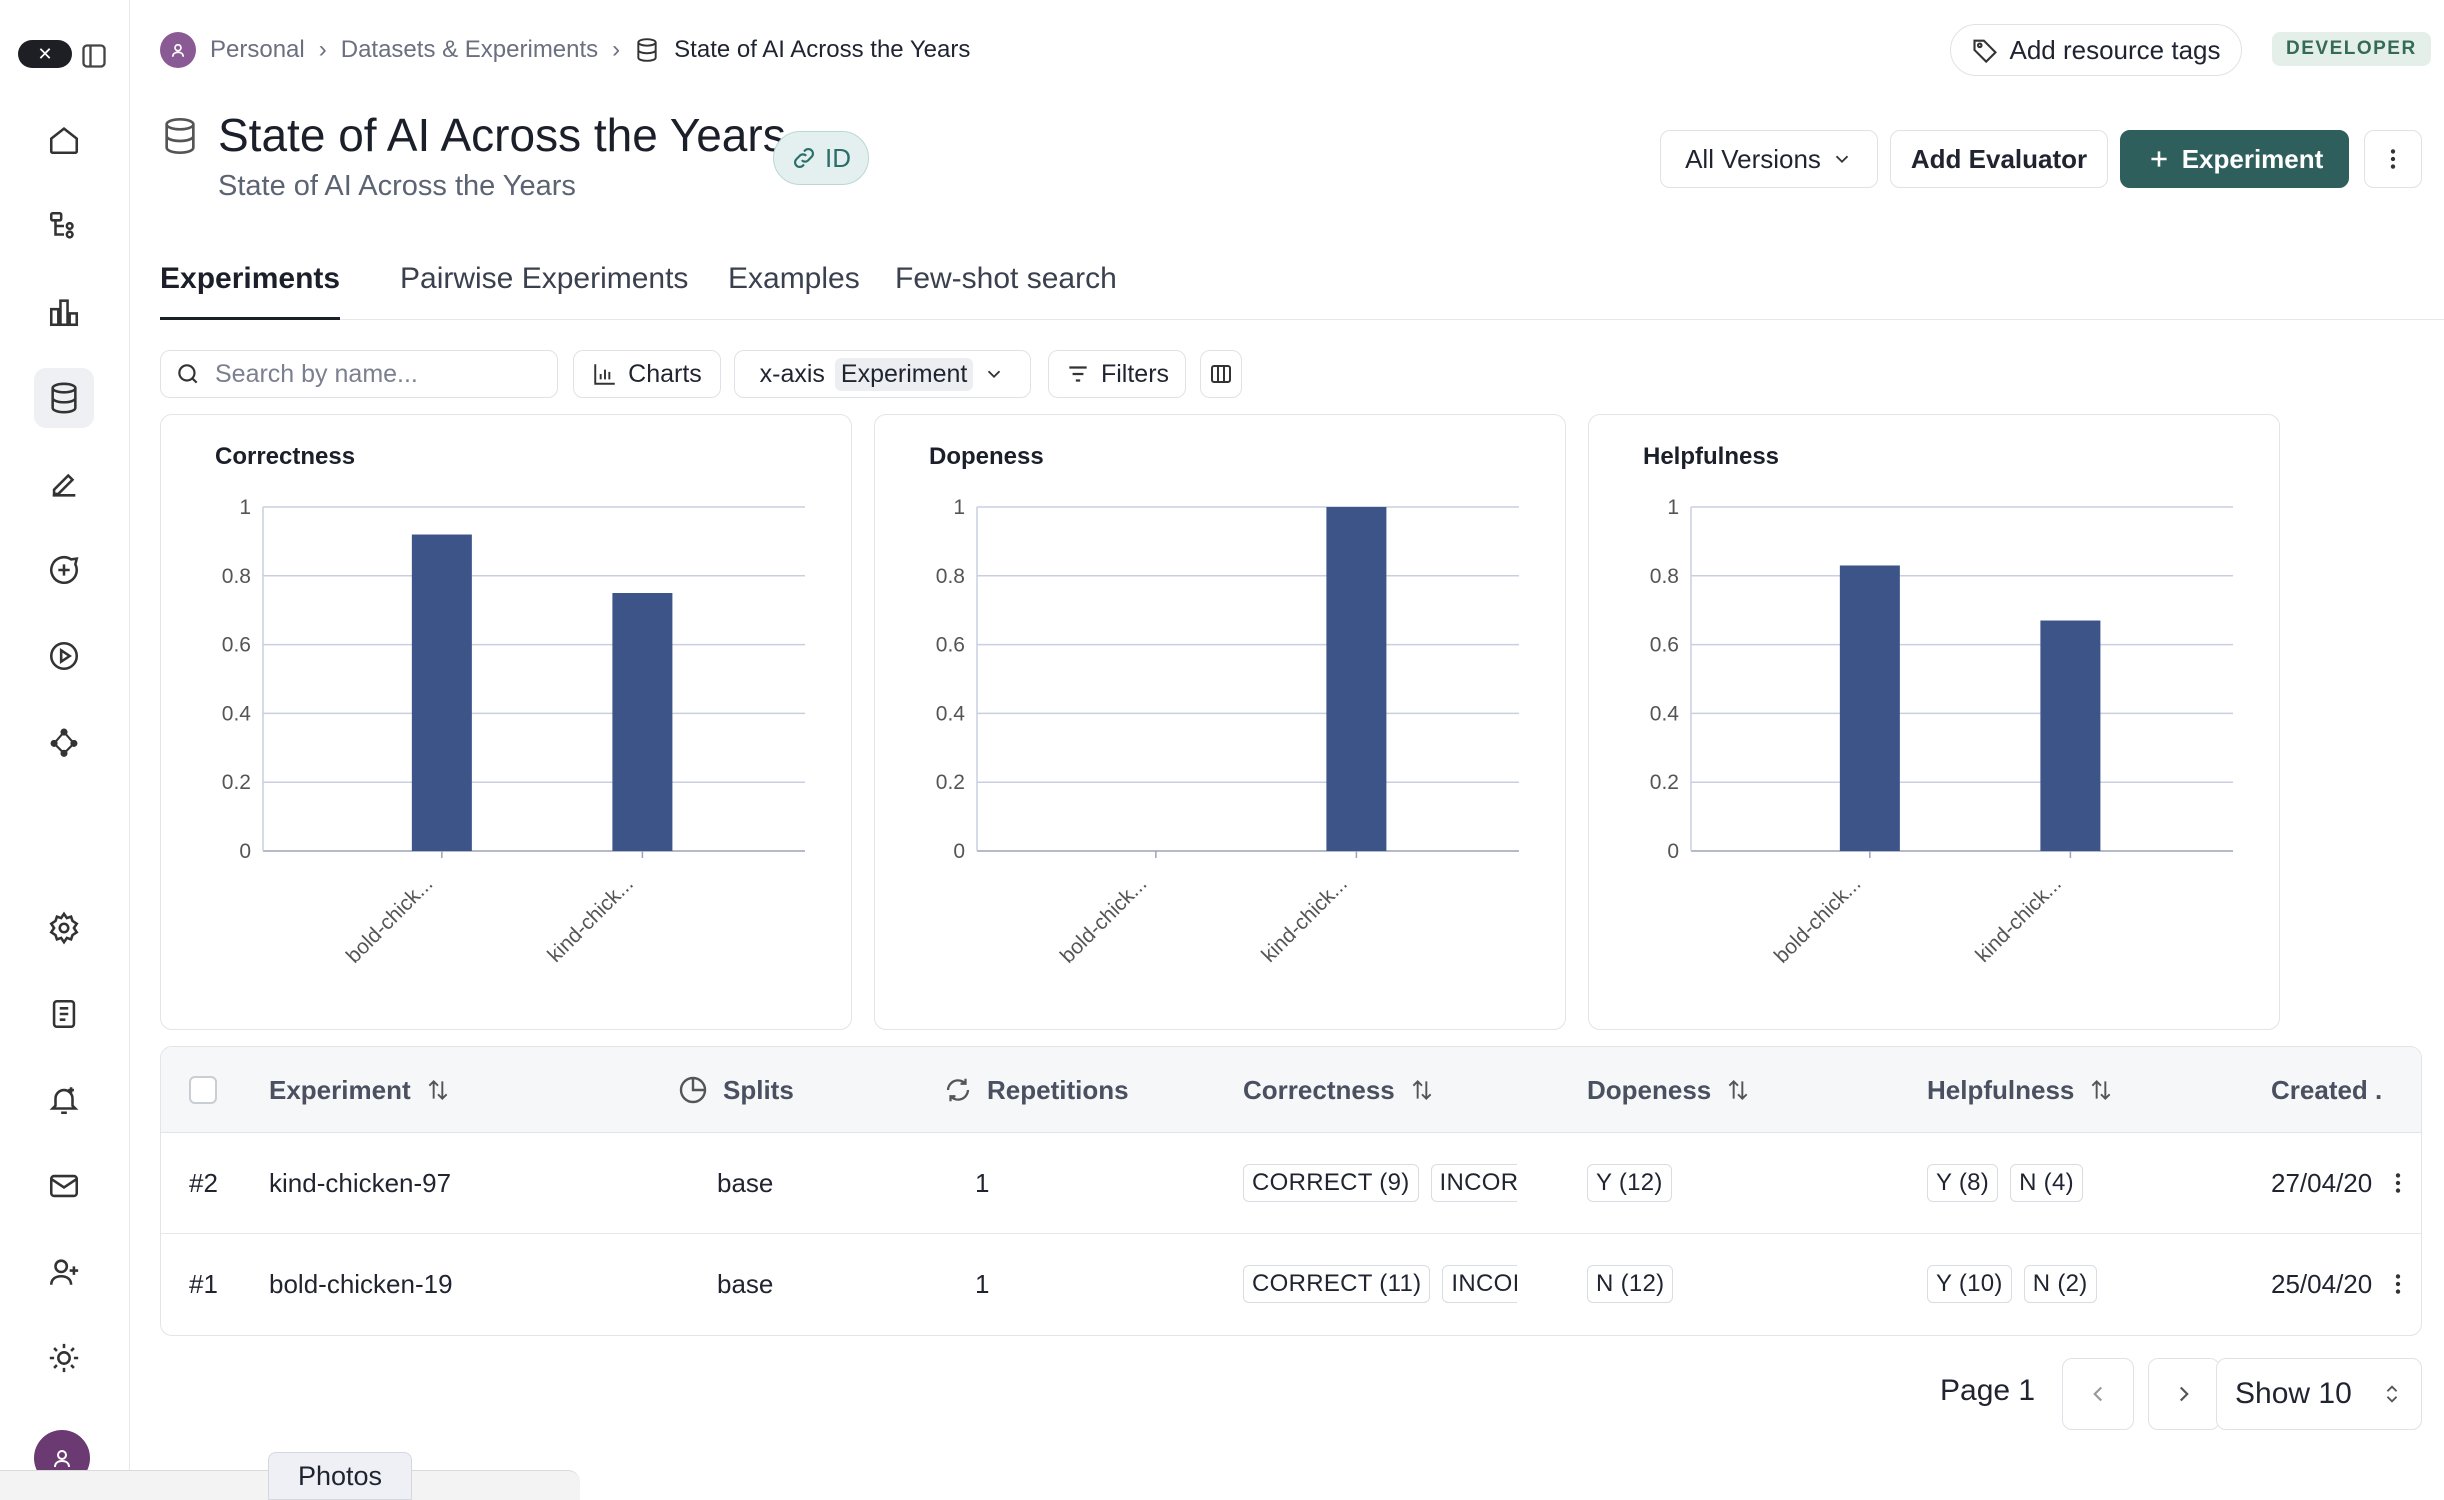  Describe the element at coordinates (64, 226) in the screenshot. I see `projects-tree-icon` at that location.